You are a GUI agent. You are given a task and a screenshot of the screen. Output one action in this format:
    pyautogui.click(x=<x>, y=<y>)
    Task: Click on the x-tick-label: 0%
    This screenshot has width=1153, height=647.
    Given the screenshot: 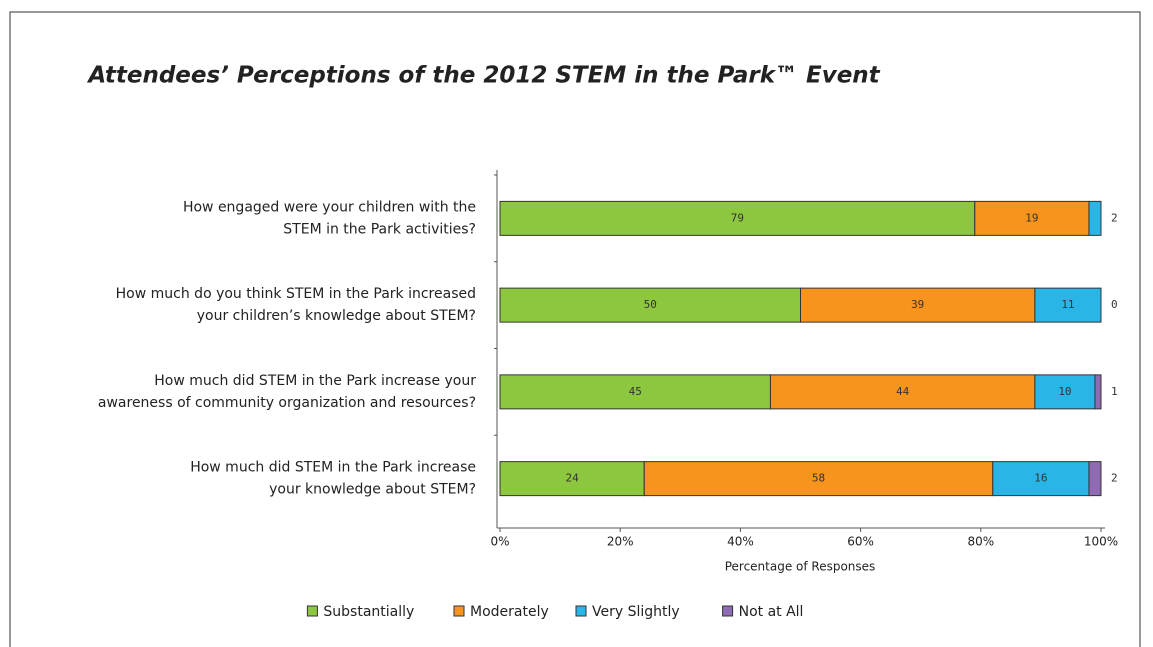 What is the action you would take?
    pyautogui.click(x=499, y=542)
    